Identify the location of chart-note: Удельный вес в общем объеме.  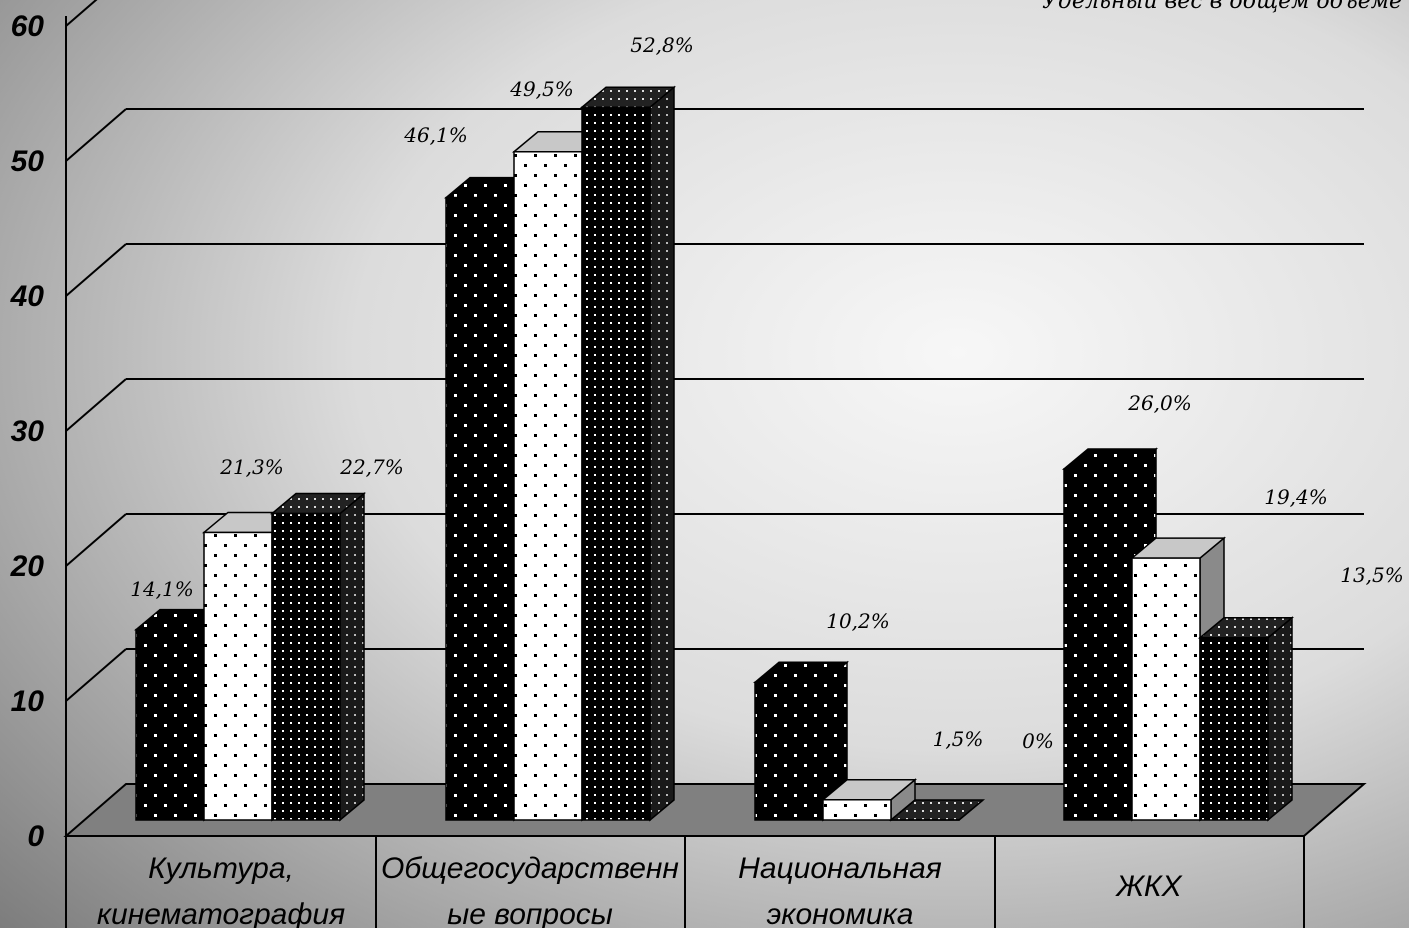
(1222, 7).